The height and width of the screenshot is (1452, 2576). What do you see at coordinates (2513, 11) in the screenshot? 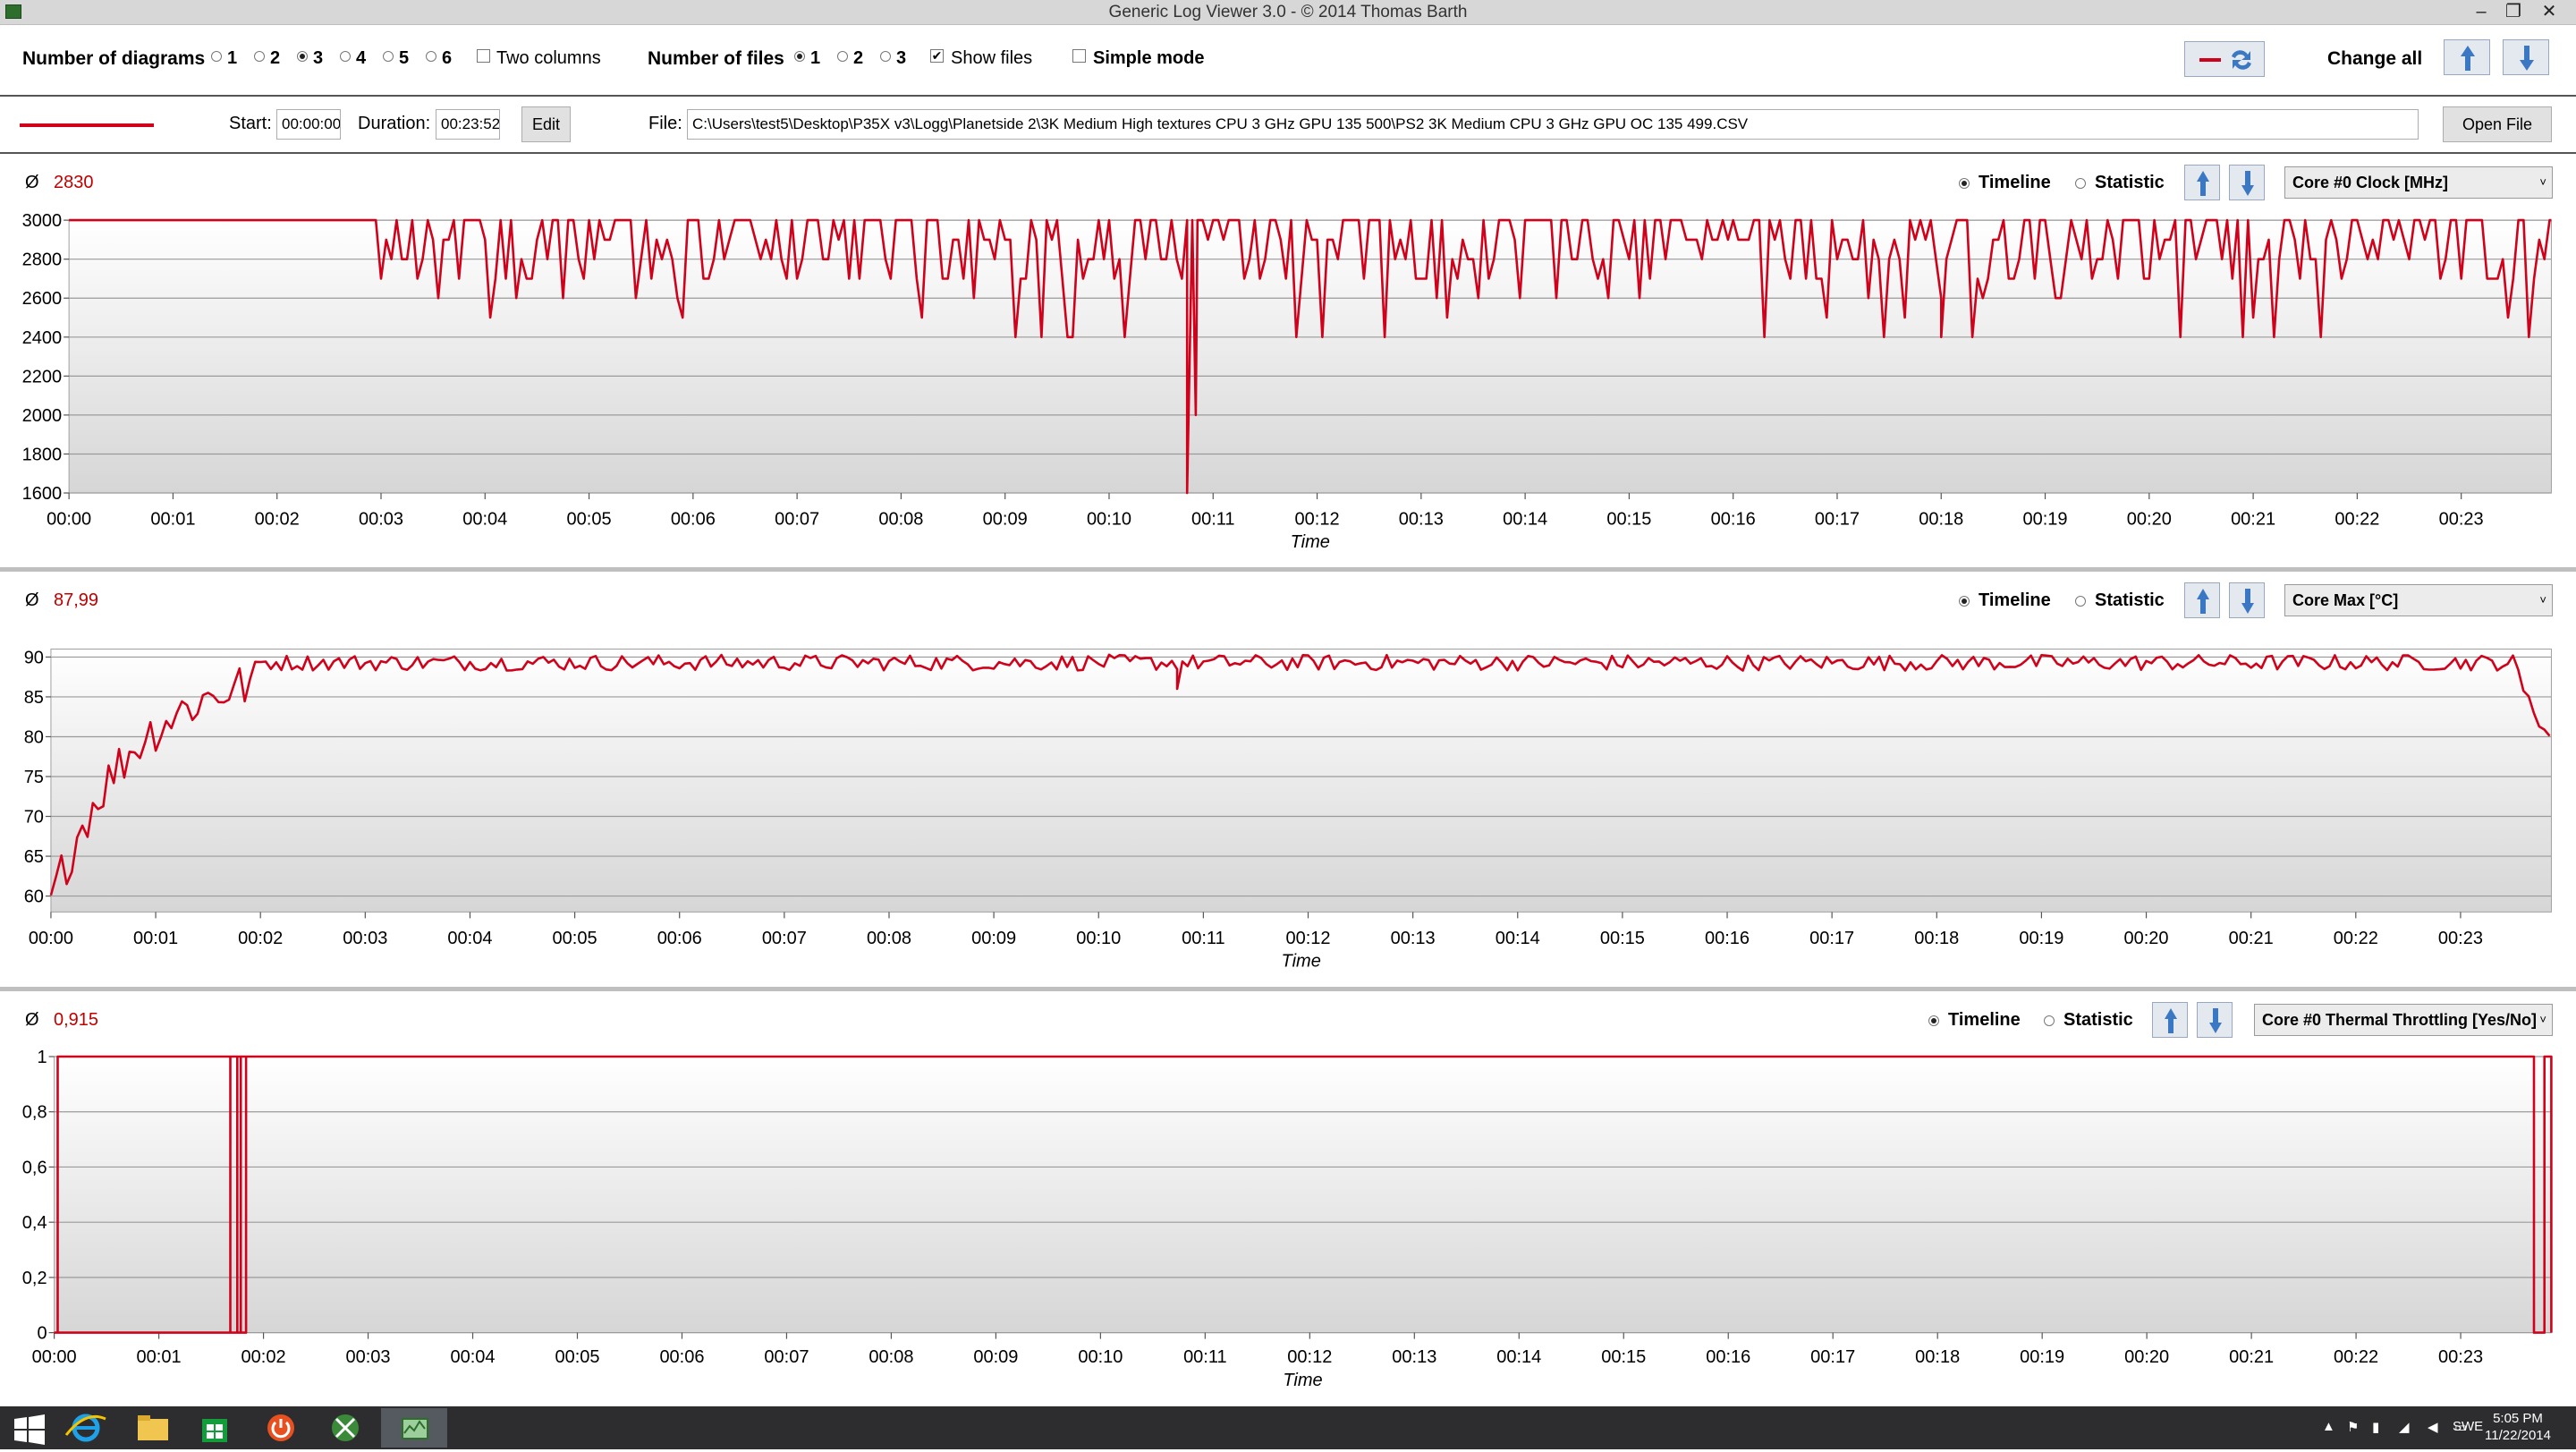
I see `maximize-button: ❐` at bounding box center [2513, 11].